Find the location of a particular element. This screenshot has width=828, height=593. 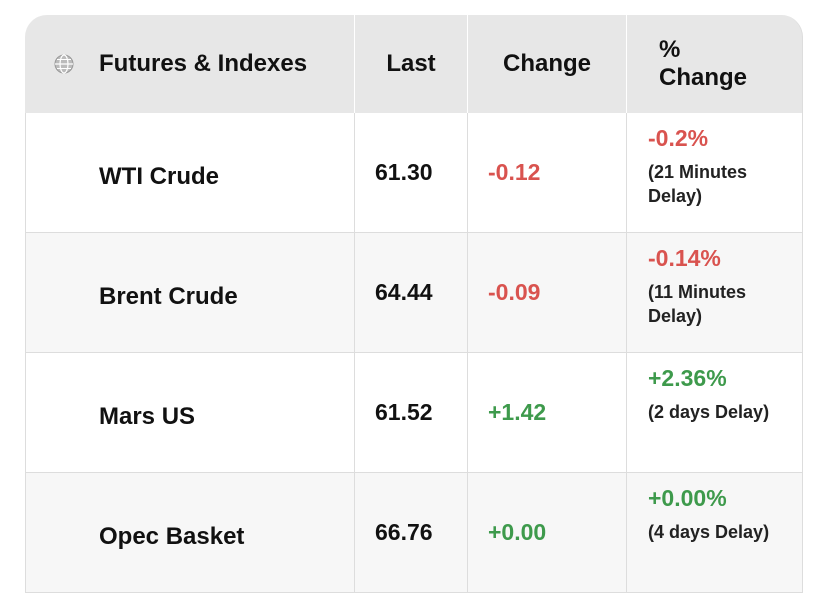

pct-change: +2.36% is located at coordinates (687, 378).